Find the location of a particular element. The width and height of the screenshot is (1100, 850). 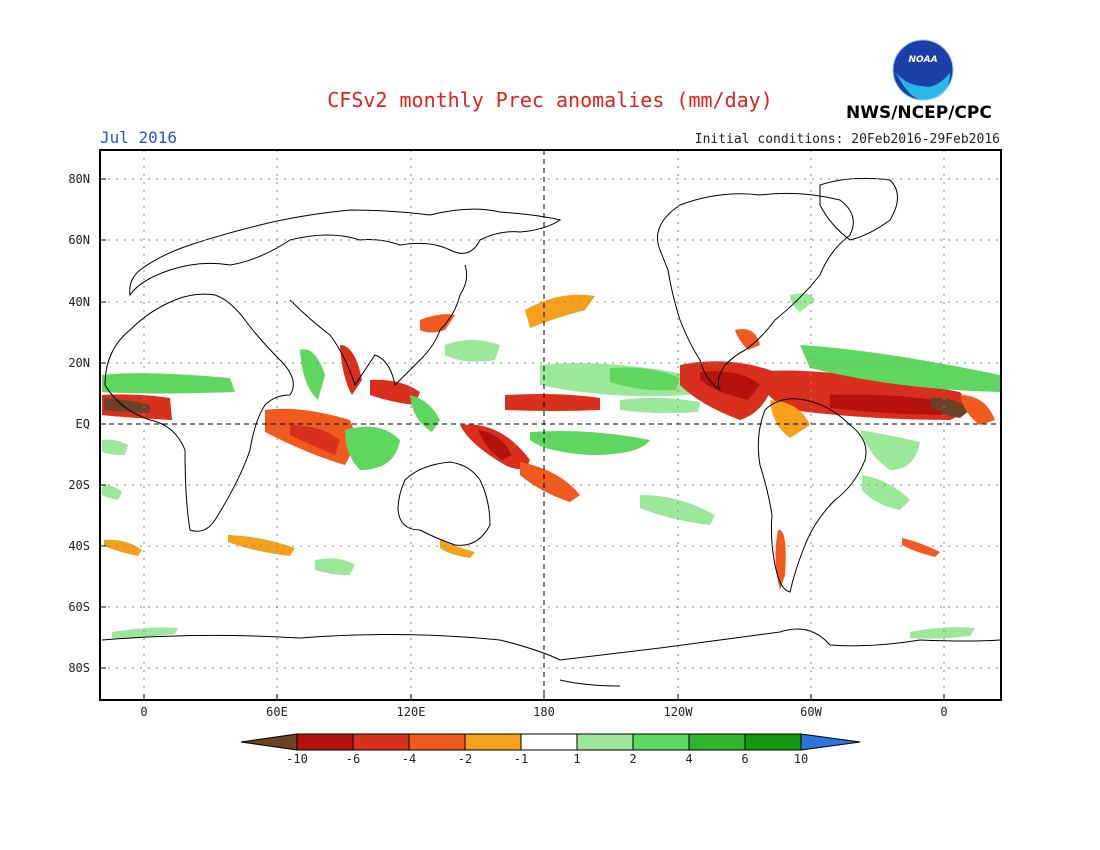

lat-label: EQ is located at coordinates (82, 424).